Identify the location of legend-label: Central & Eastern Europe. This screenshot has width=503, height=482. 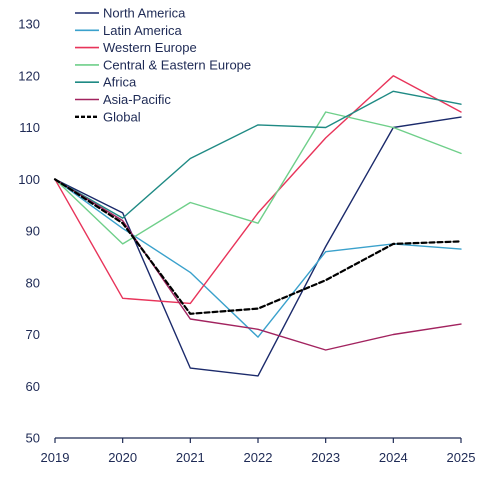
(177, 64).